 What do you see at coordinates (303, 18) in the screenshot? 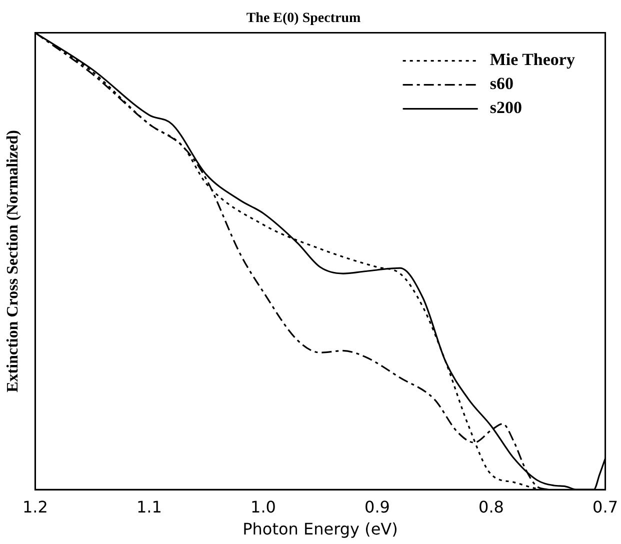
I see `chart-title: The E(0) Spectrum` at bounding box center [303, 18].